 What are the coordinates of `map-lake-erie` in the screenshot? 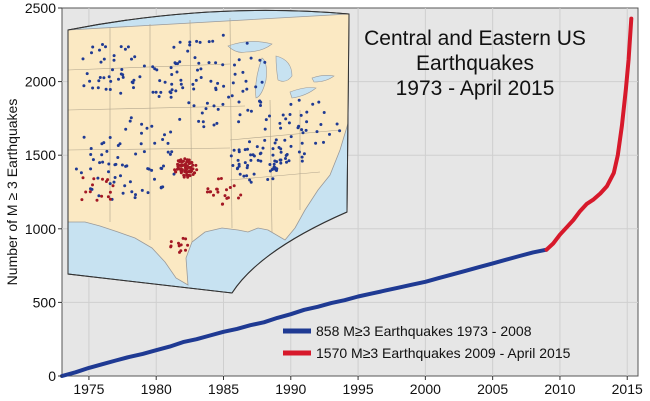 It's located at (303, 93).